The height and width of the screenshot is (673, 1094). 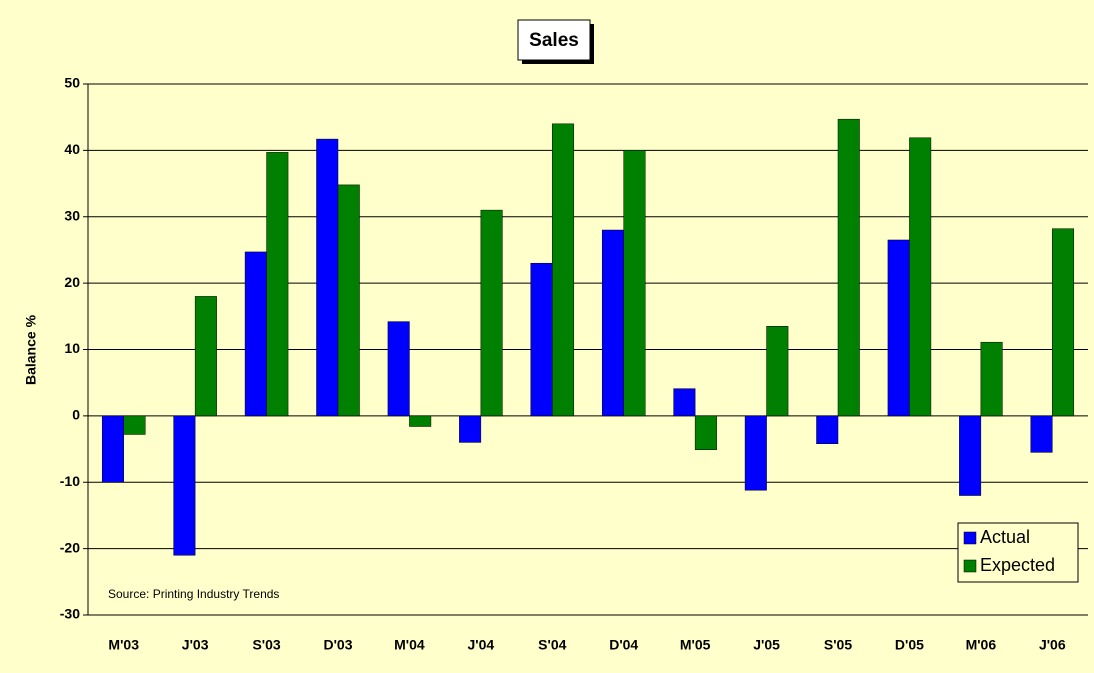 I want to click on x-tick-label: D'05, so click(x=909, y=645).